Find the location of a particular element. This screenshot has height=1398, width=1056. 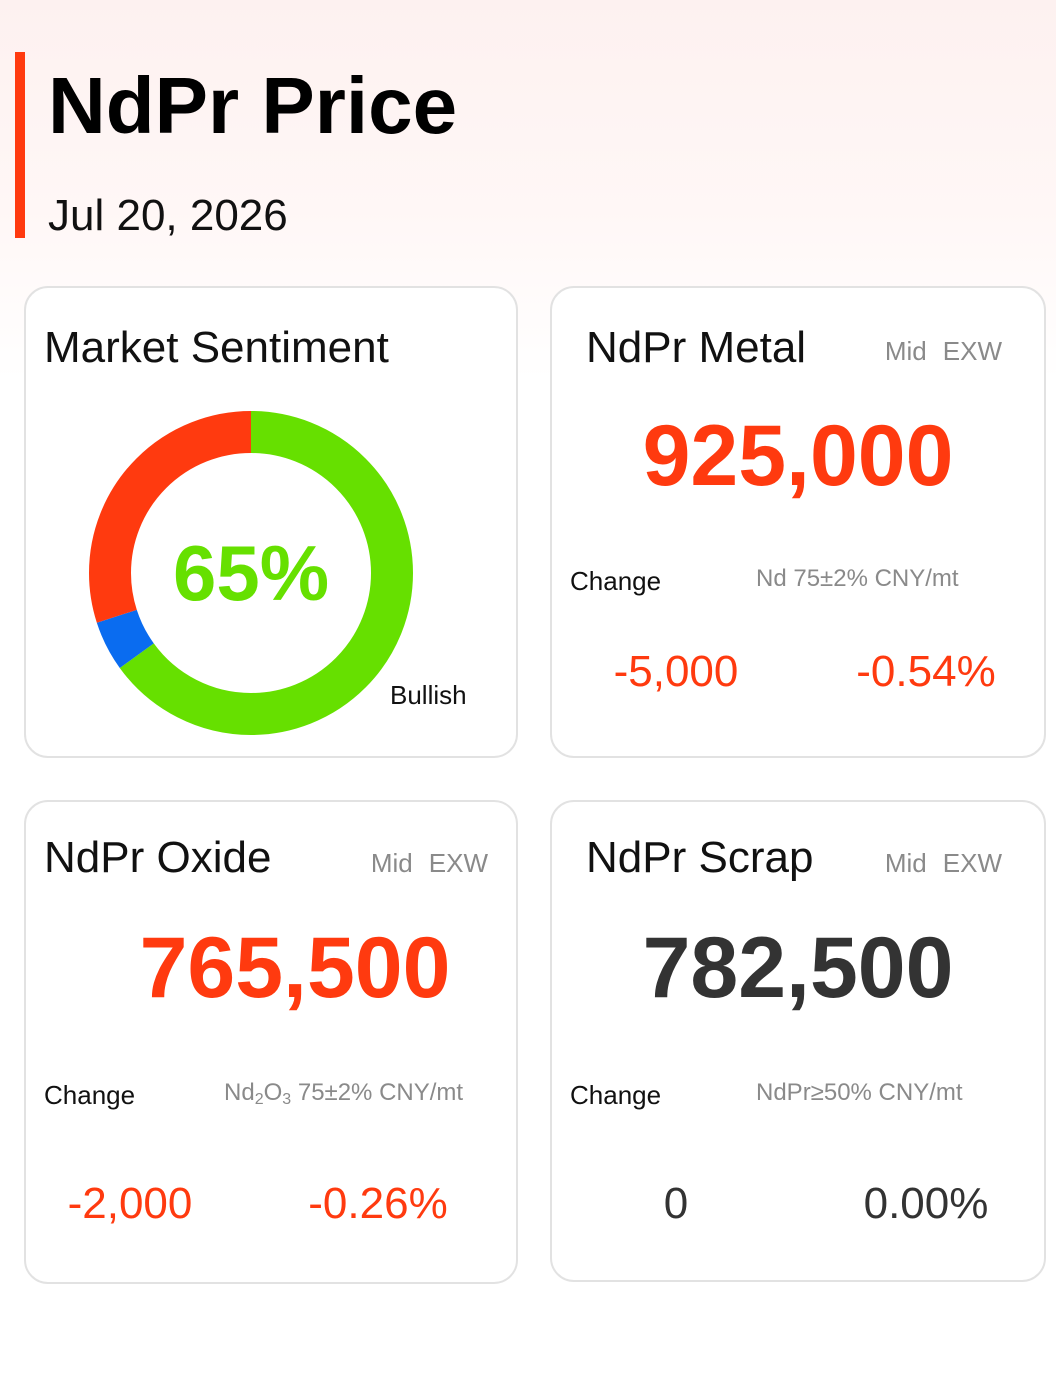

oxide-price-basis: Mid EXW is located at coordinates (429, 863).